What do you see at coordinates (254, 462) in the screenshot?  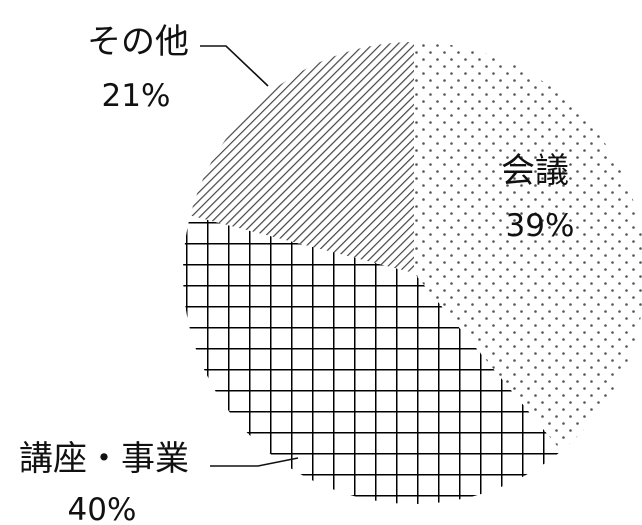 I see `leader-line-course` at bounding box center [254, 462].